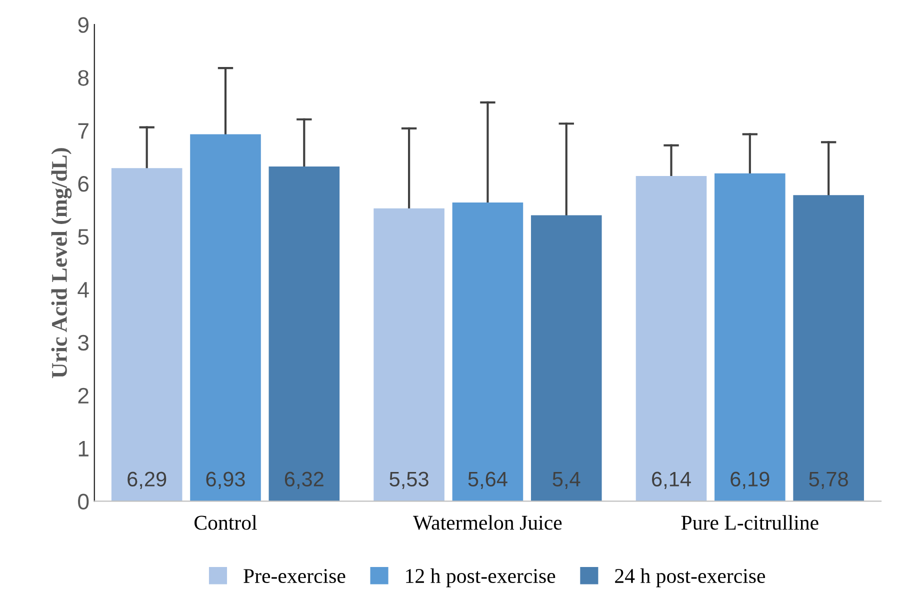 This screenshot has height=615, width=899. What do you see at coordinates (83, 290) in the screenshot?
I see `y-tick-label: 4` at bounding box center [83, 290].